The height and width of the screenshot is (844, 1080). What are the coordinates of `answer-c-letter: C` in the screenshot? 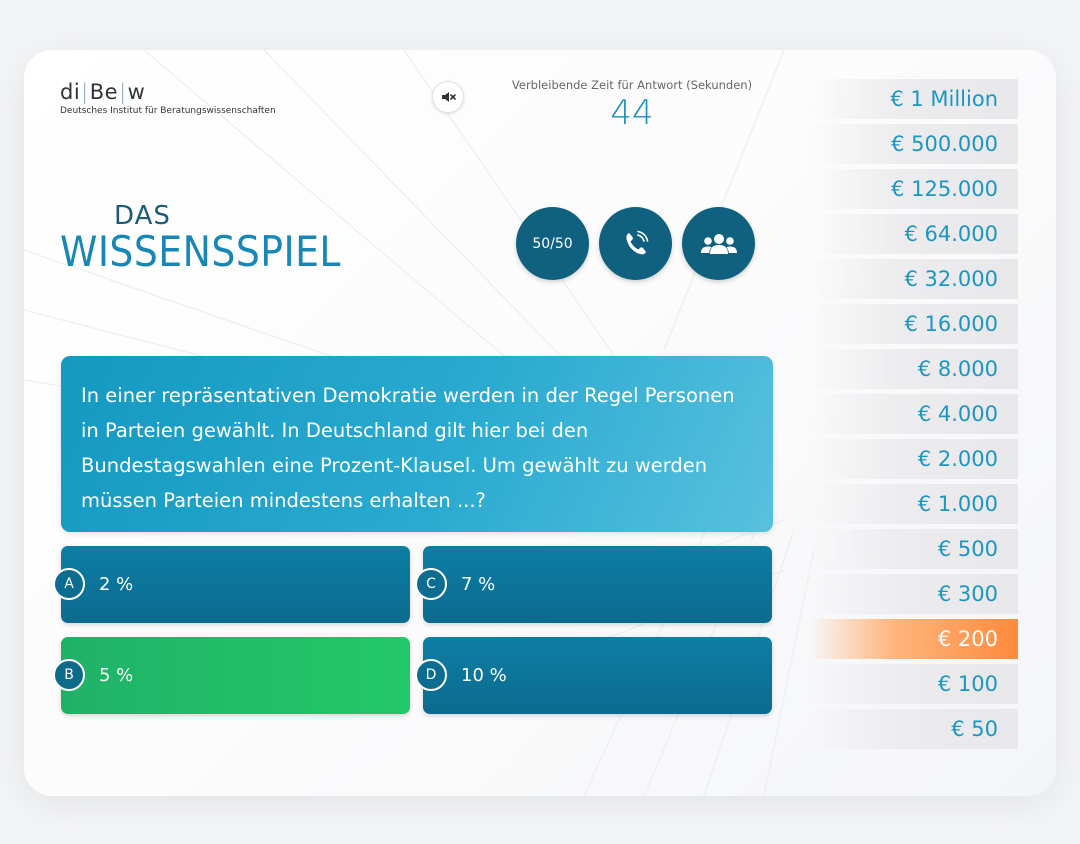 It's located at (431, 584).